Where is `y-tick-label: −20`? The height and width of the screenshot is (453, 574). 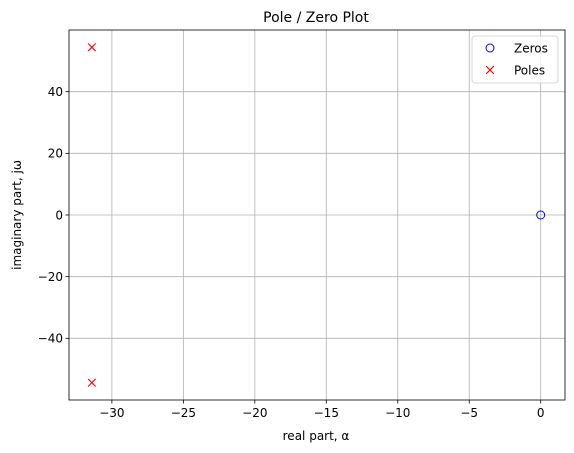 y-tick-label: −20 is located at coordinates (50, 277).